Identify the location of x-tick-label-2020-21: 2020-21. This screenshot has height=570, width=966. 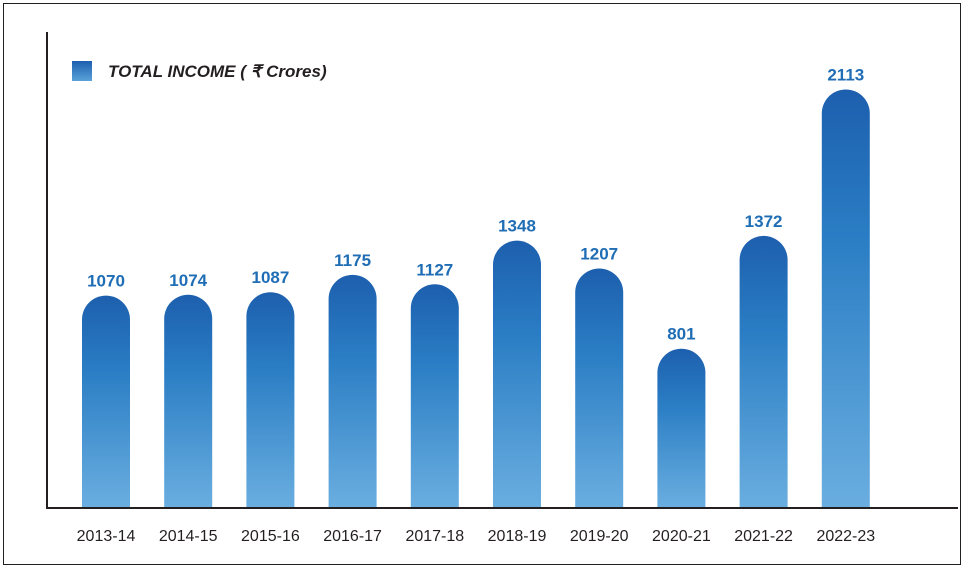
(681, 536).